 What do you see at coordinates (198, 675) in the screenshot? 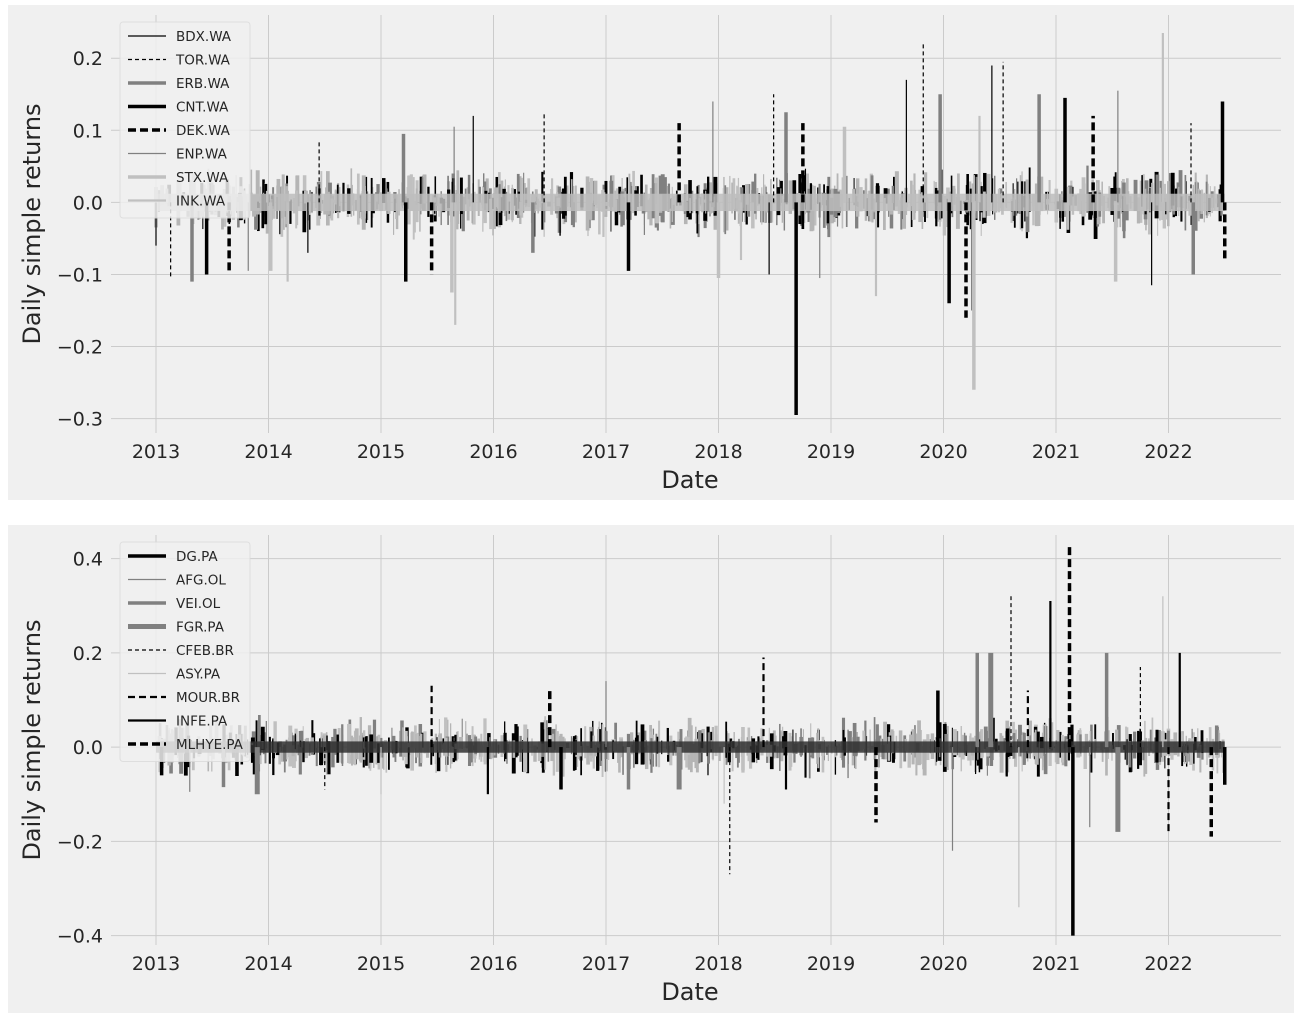
I see `legend-label: ASY.PA` at bounding box center [198, 675].